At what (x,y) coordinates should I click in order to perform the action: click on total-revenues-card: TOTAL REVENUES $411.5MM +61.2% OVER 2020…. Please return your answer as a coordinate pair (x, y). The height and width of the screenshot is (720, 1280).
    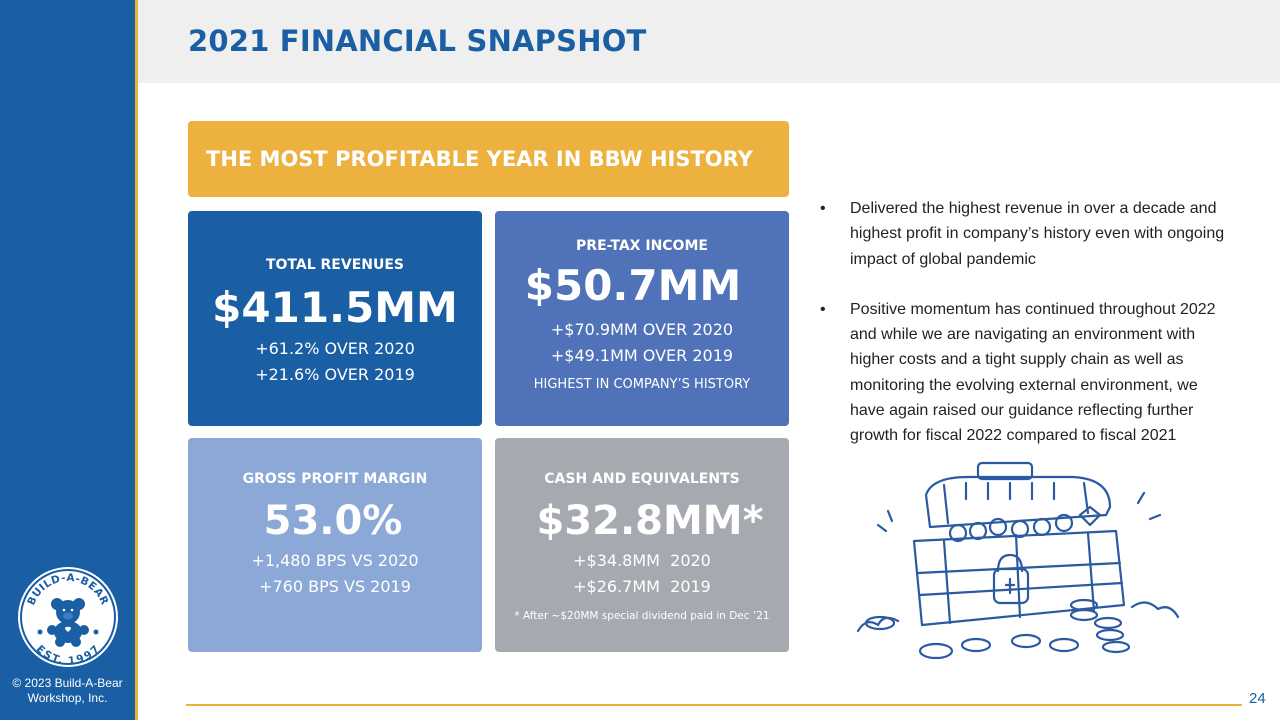
    Looking at the image, I should click on (335, 318).